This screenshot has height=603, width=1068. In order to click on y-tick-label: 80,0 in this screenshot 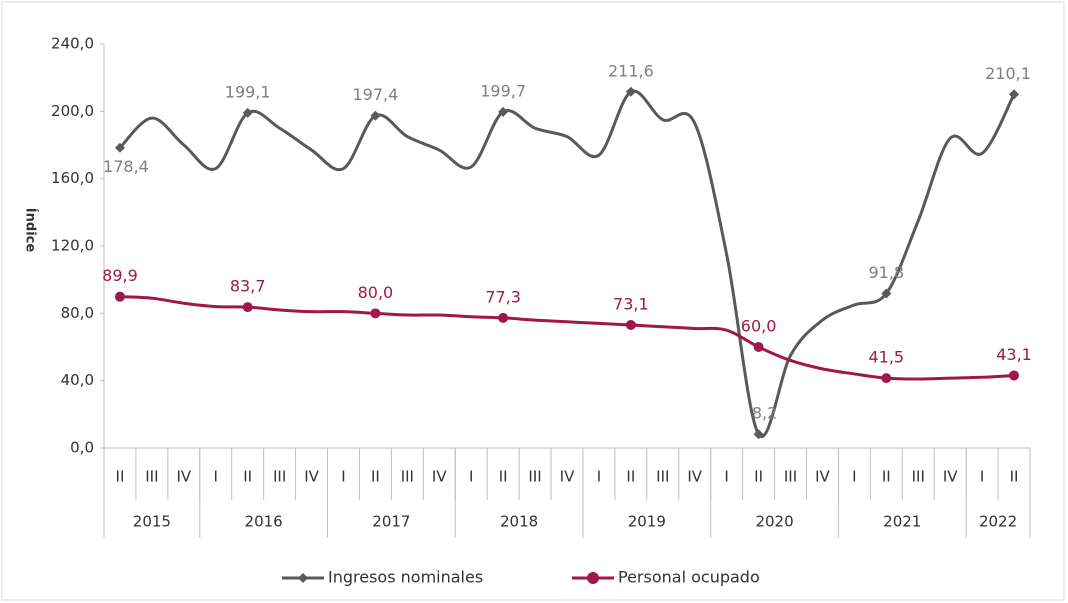, I will do `click(77, 313)`.